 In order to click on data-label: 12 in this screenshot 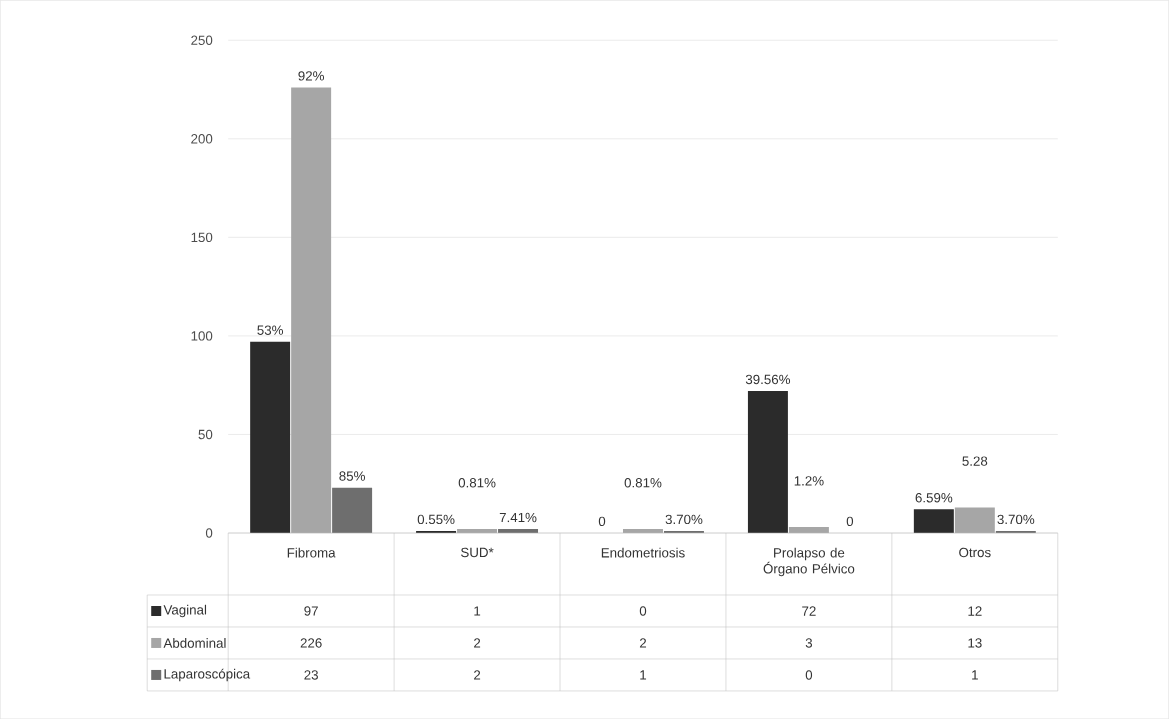, I will do `click(975, 611)`.